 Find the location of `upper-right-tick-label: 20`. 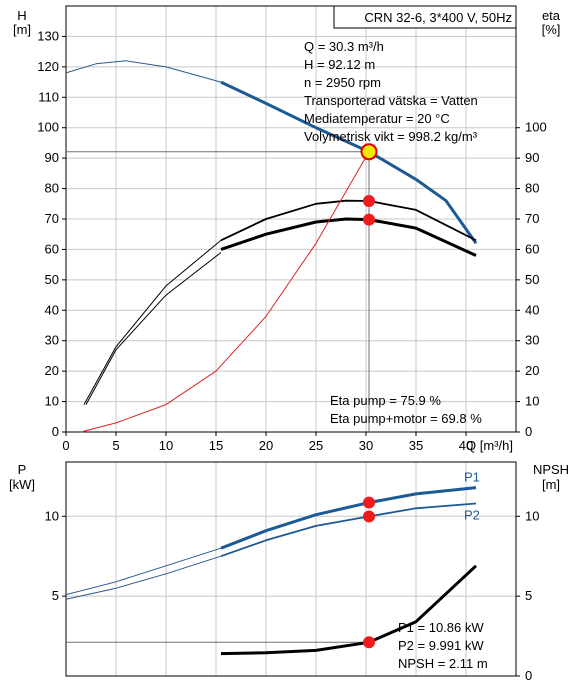

upper-right-tick-label: 20 is located at coordinates (532, 370).